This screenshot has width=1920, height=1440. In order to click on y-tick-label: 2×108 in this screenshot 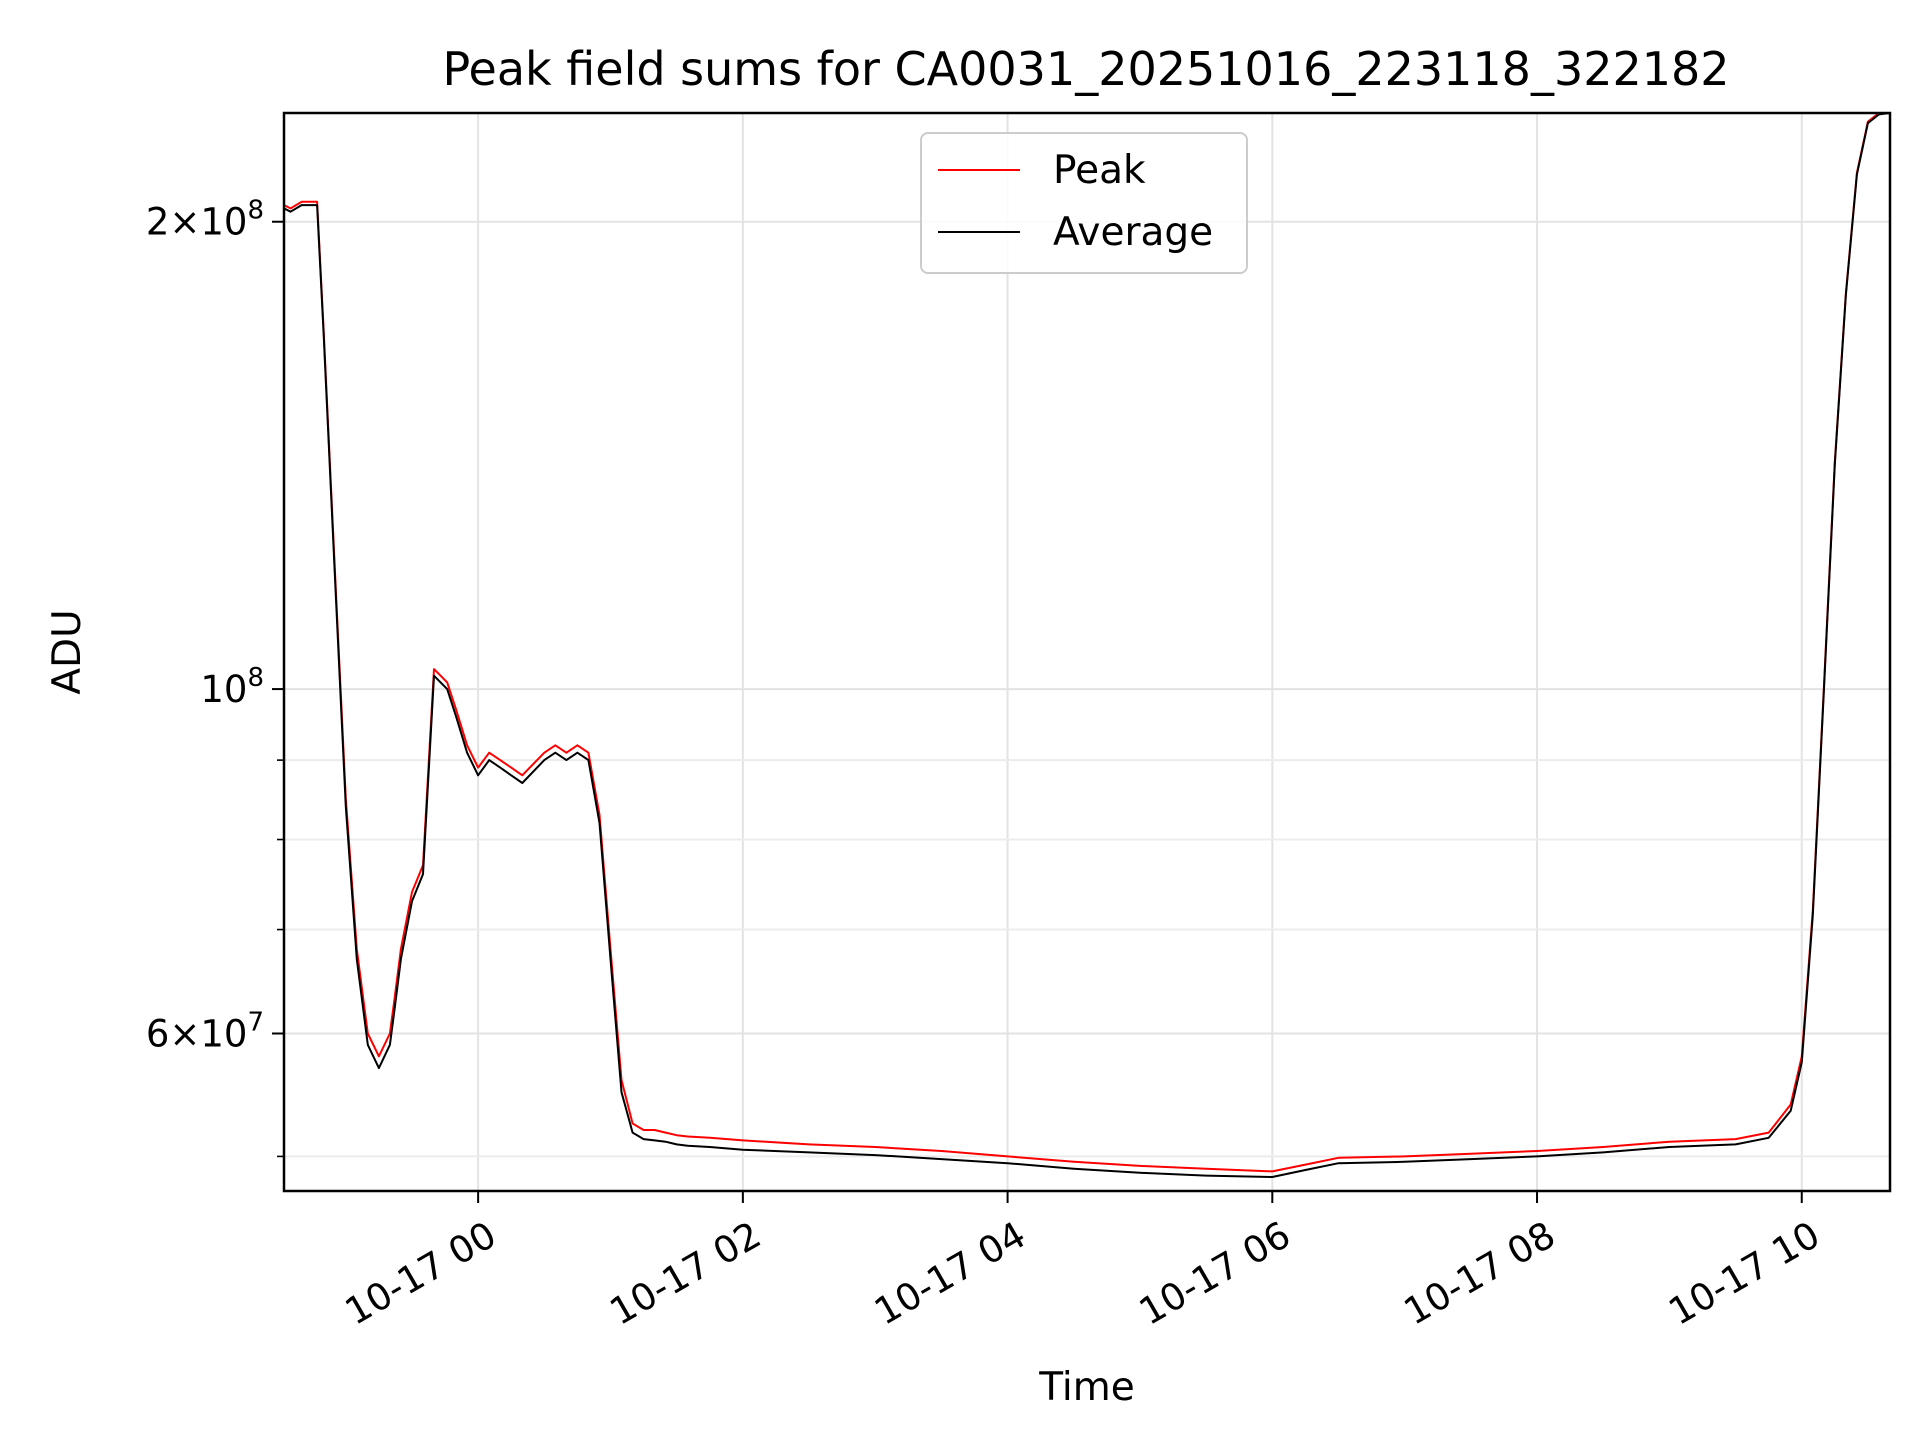, I will do `click(205, 220)`.